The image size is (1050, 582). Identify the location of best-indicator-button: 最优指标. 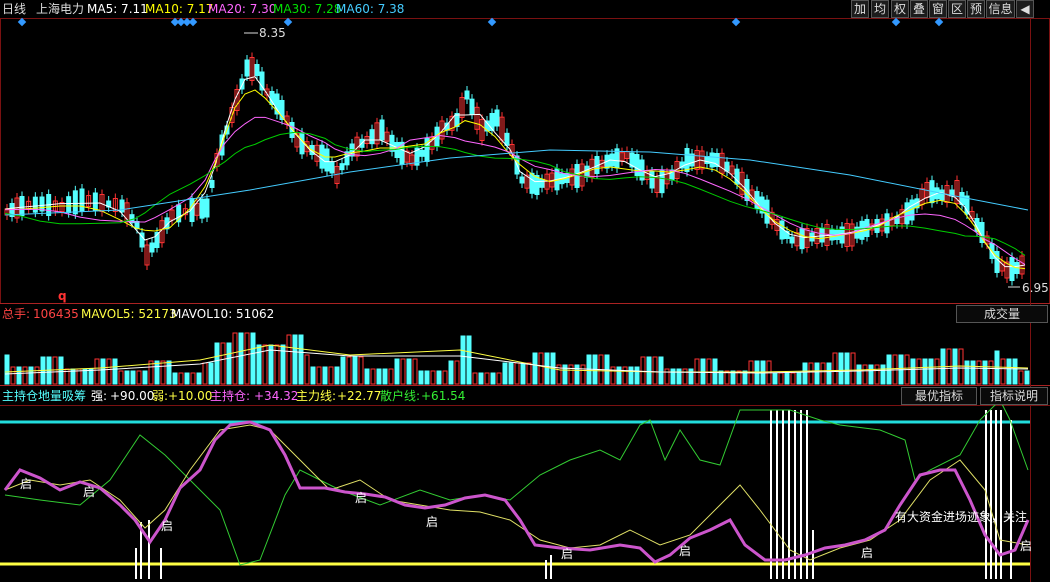
(939, 396).